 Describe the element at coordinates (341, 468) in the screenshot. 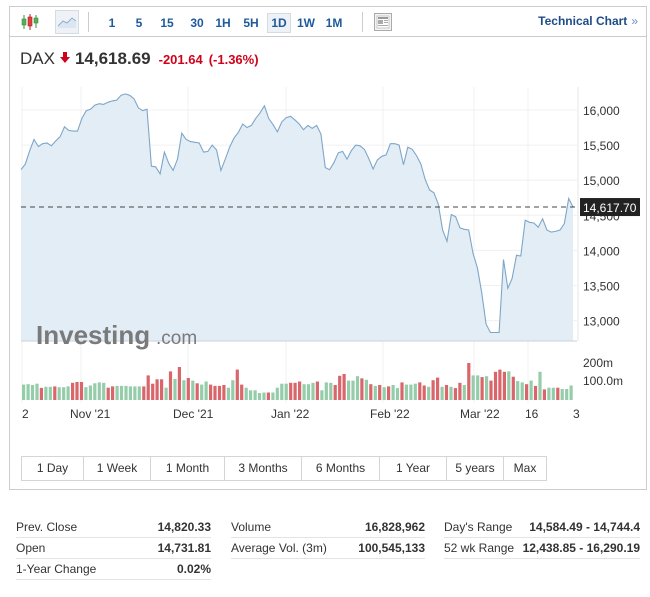

I see `range-6-months: 6 Months` at that location.